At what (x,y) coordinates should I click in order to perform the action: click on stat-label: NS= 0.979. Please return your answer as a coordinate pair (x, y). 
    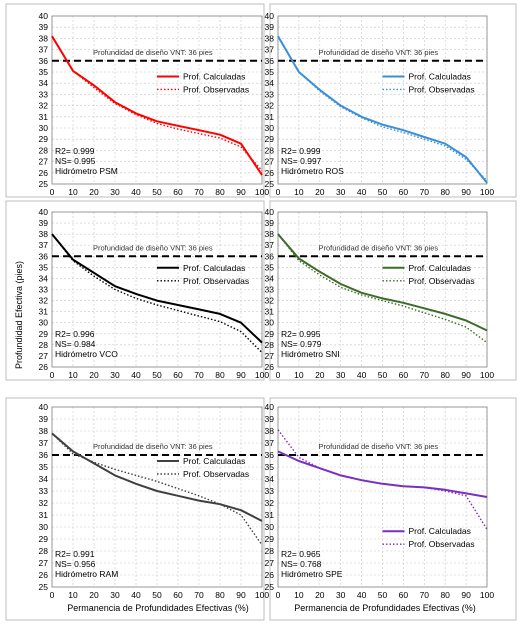
    Looking at the image, I should click on (301, 344).